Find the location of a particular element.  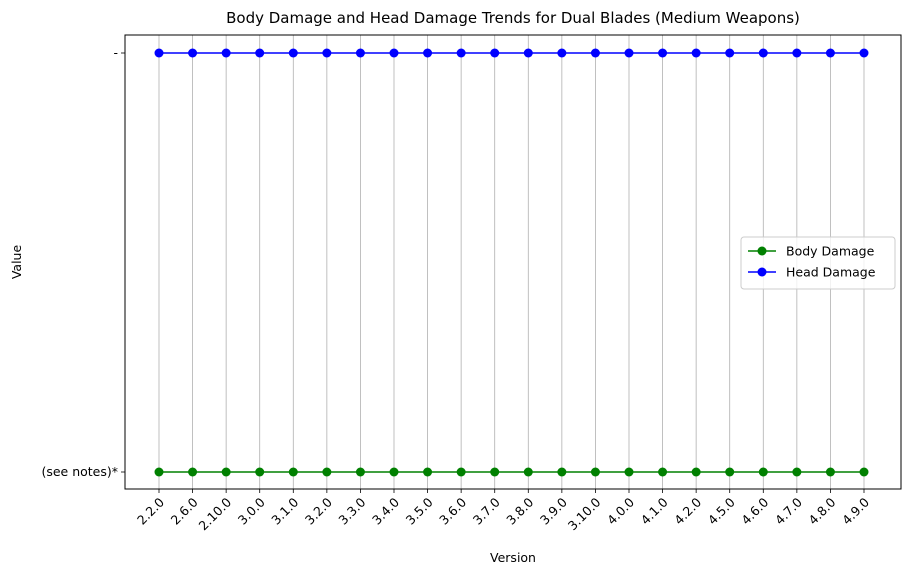

legend-label: Head Damage is located at coordinates (831, 272).